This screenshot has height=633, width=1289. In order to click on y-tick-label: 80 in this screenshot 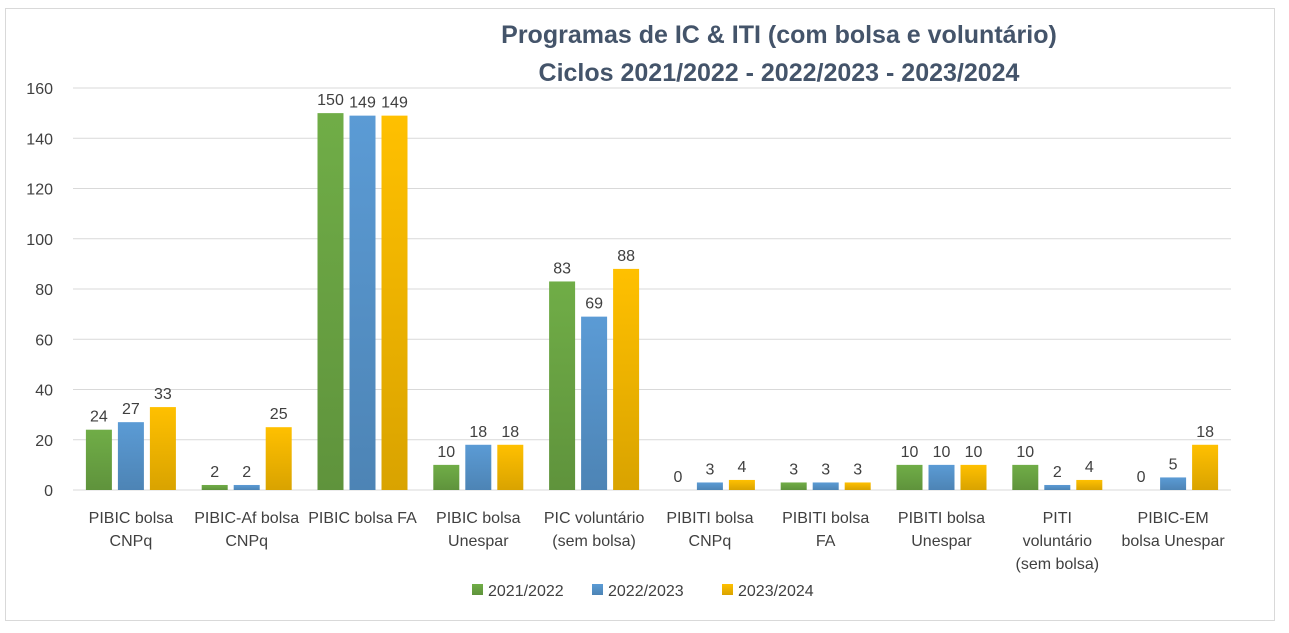, I will do `click(44, 290)`.